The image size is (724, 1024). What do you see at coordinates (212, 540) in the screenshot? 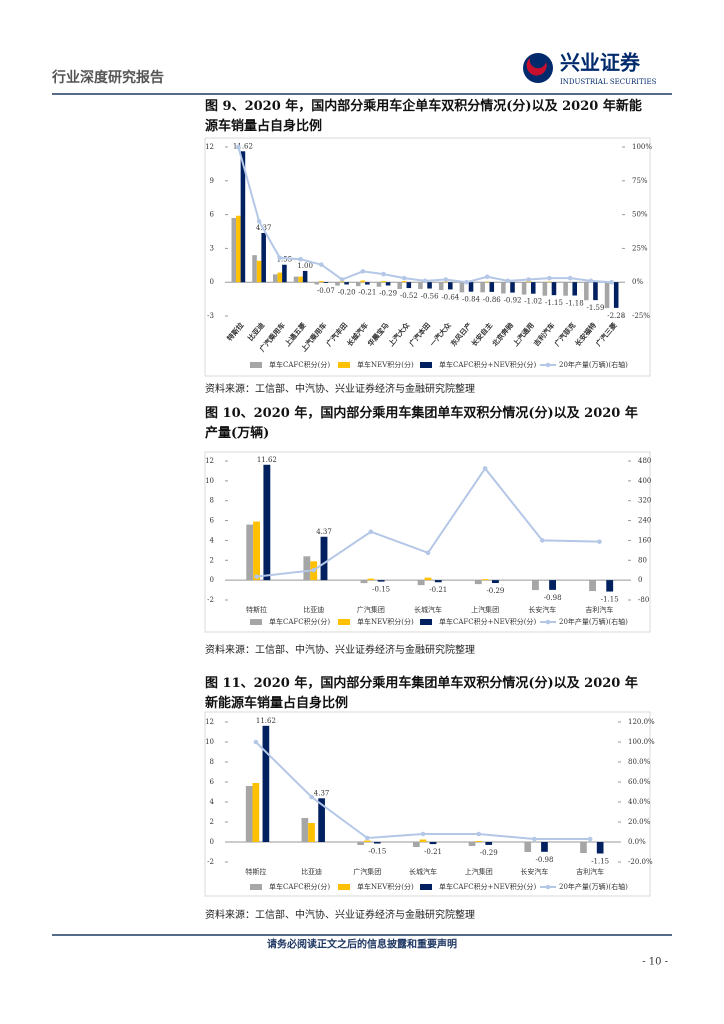
I see `y-tick-label: 4` at bounding box center [212, 540].